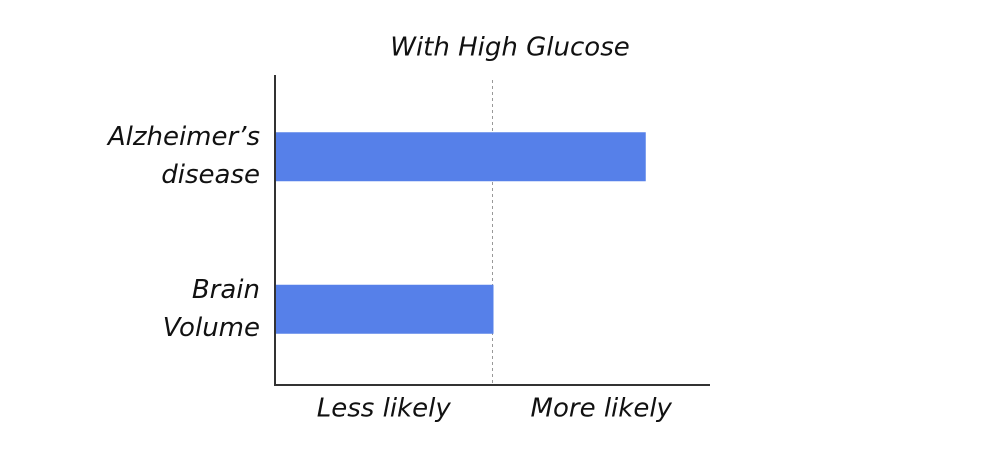 This screenshot has height=464, width=981. I want to click on chart-title: With High Glucose, so click(509, 48).